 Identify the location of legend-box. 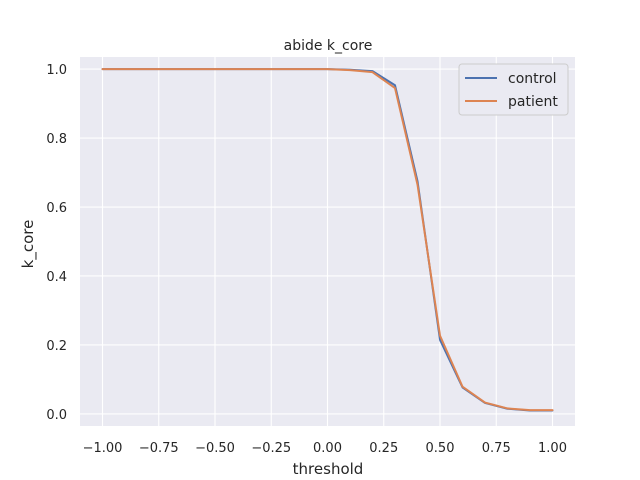
(513, 89).